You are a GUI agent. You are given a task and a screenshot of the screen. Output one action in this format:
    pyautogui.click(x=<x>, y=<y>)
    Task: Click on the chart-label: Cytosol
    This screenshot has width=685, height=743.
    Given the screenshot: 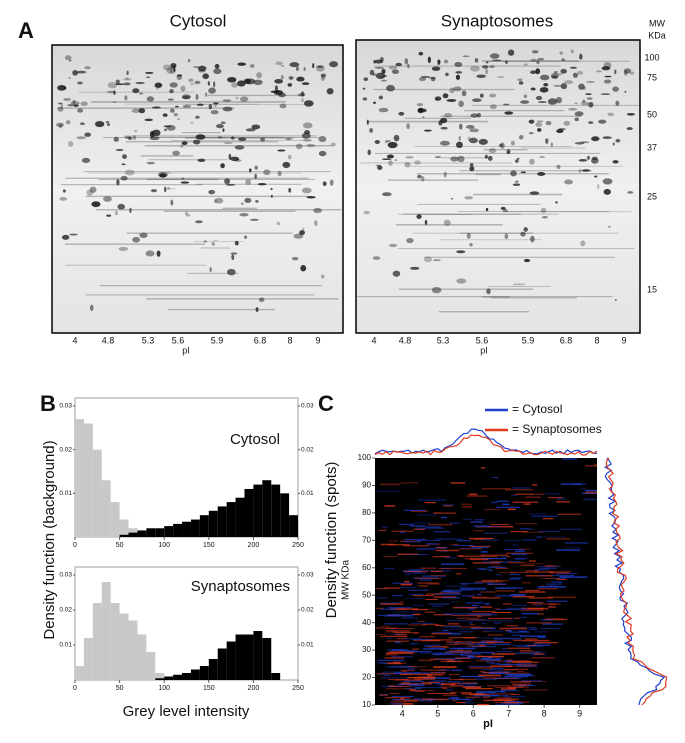 What is the action you would take?
    pyautogui.click(x=255, y=439)
    